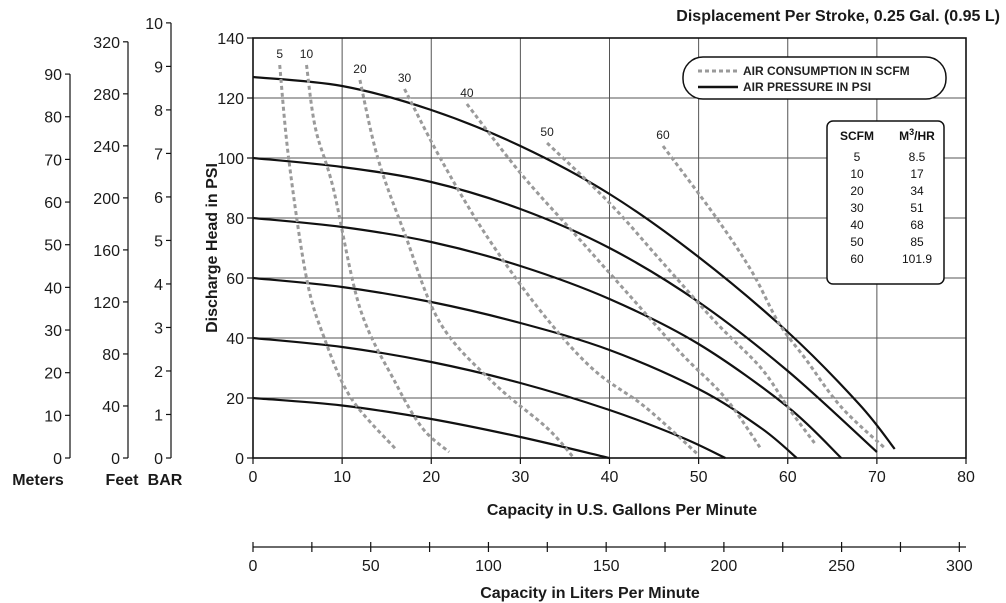 The image size is (1006, 603). Describe the element at coordinates (253, 477) in the screenshot. I see `x-tick-label: 0` at that location.